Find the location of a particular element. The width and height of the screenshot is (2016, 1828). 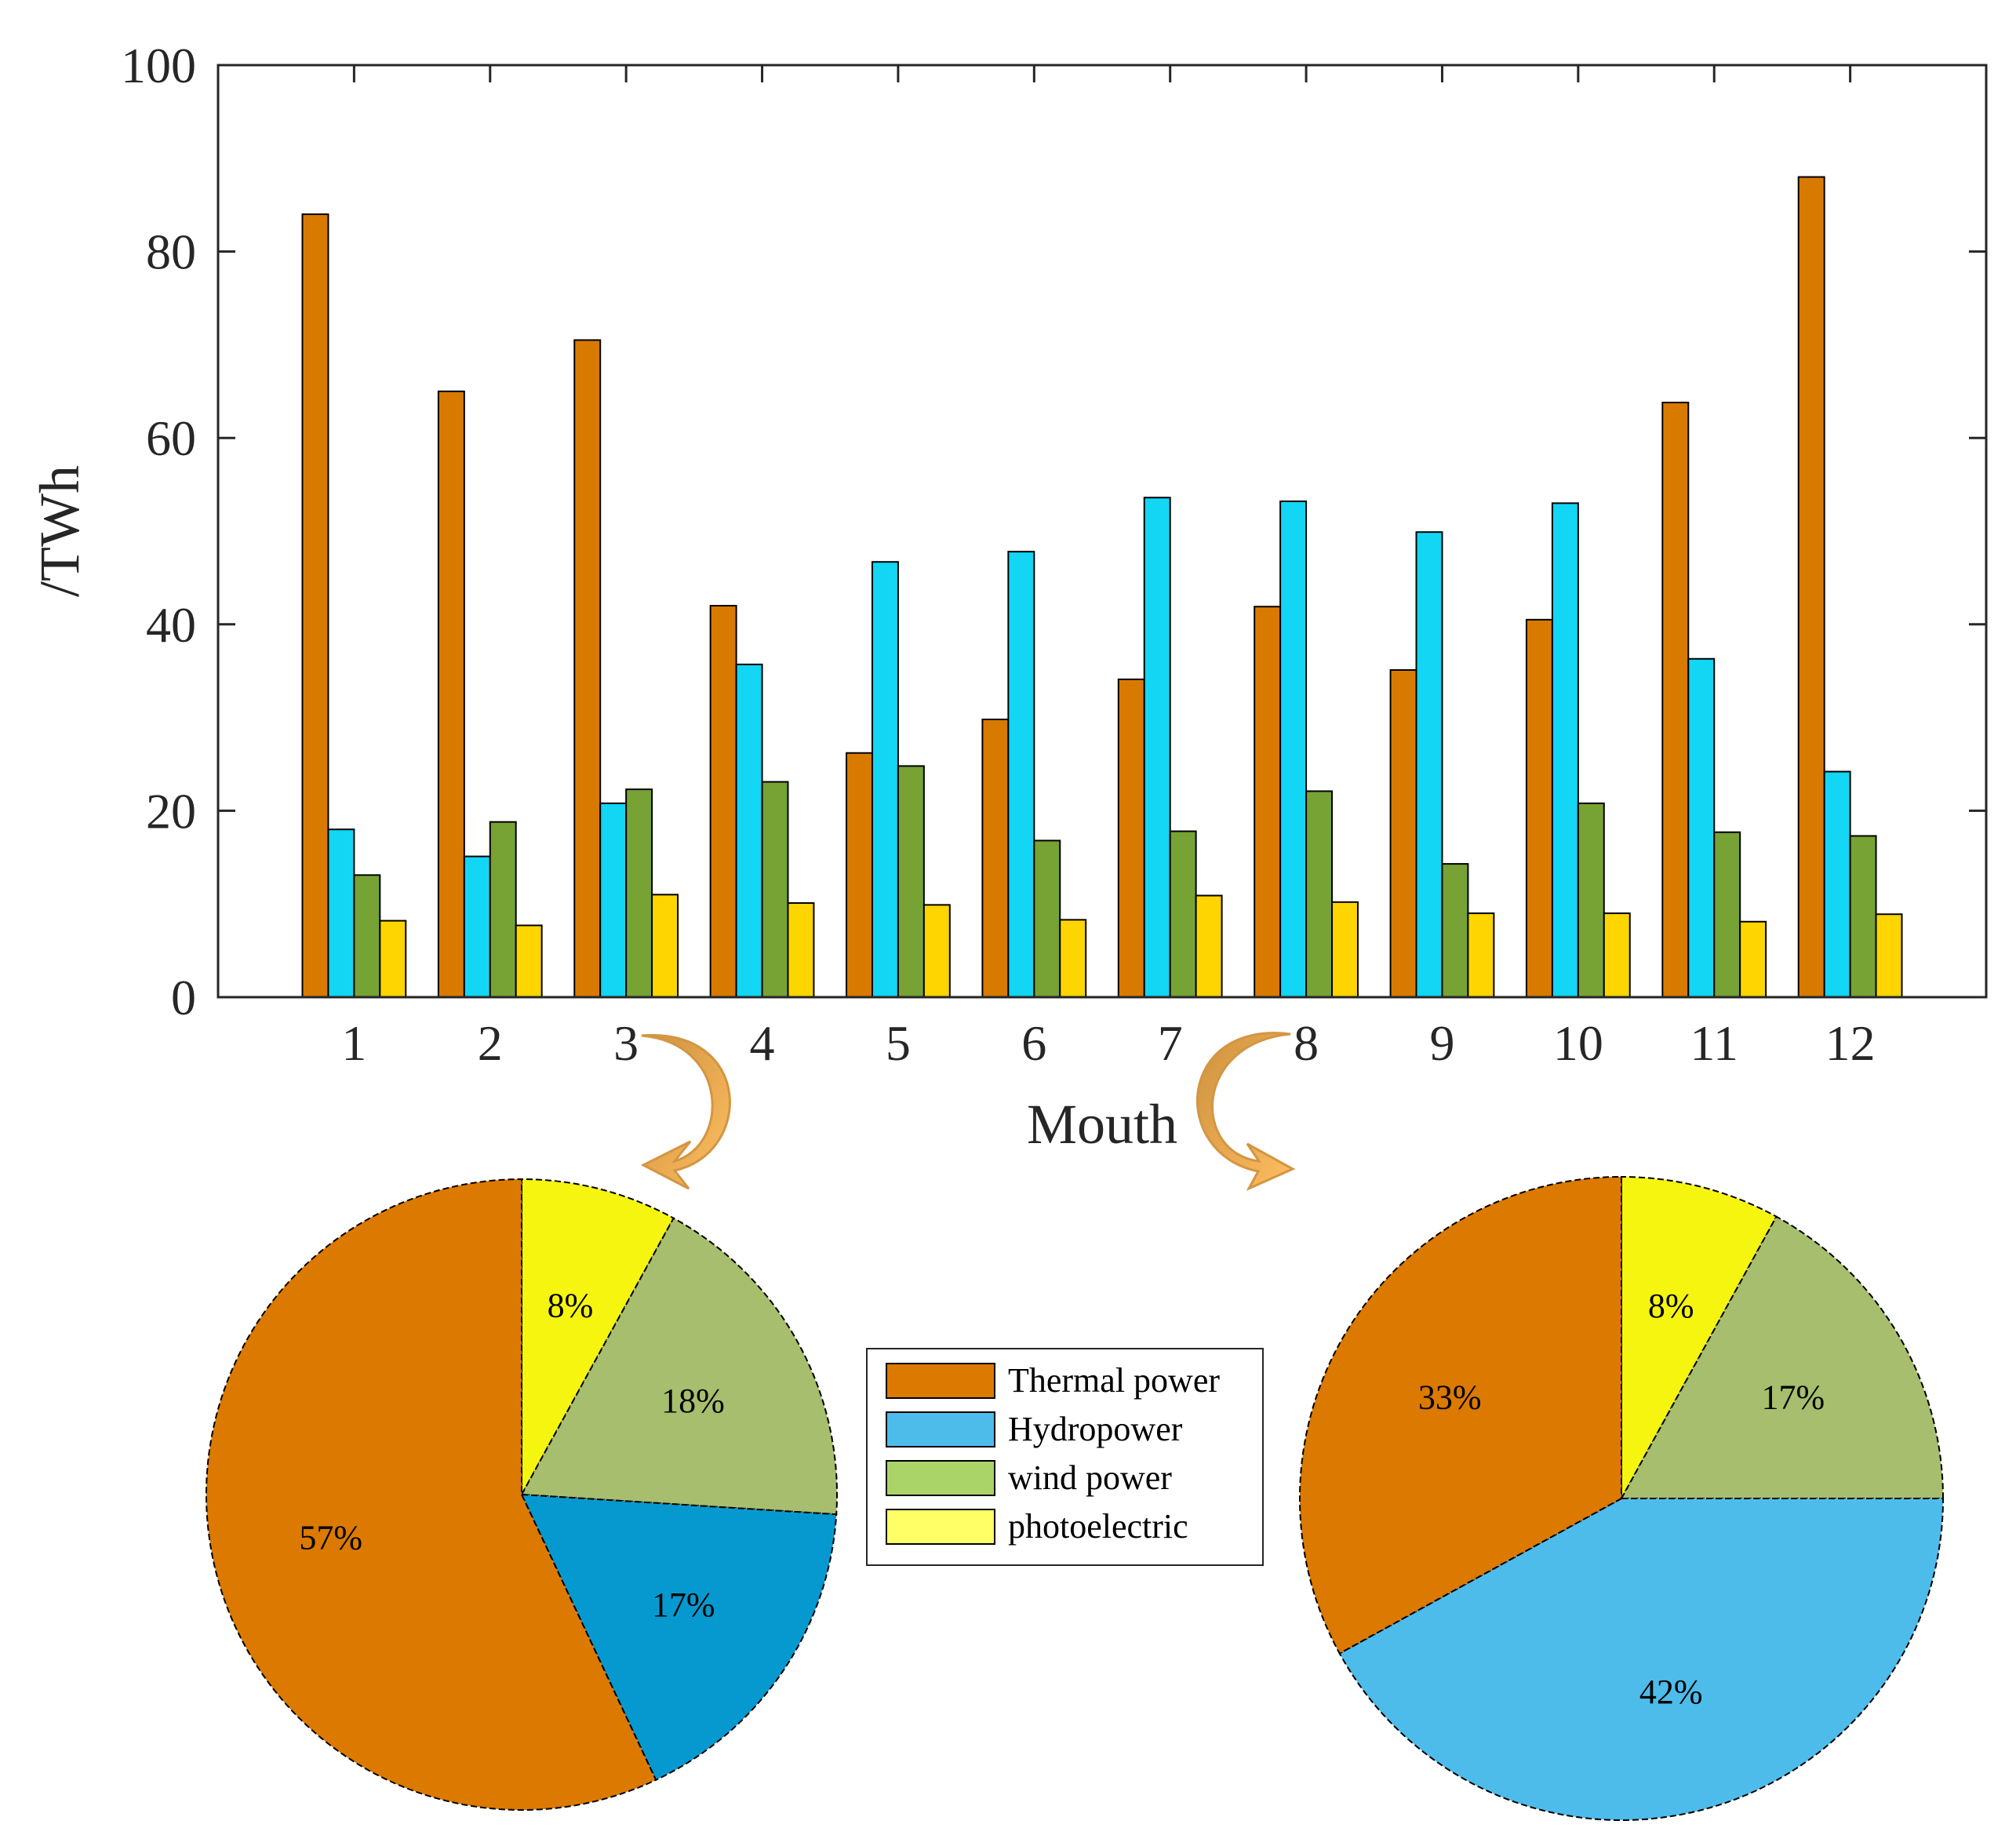

y-axis-title: /TWh is located at coordinates (59, 531).